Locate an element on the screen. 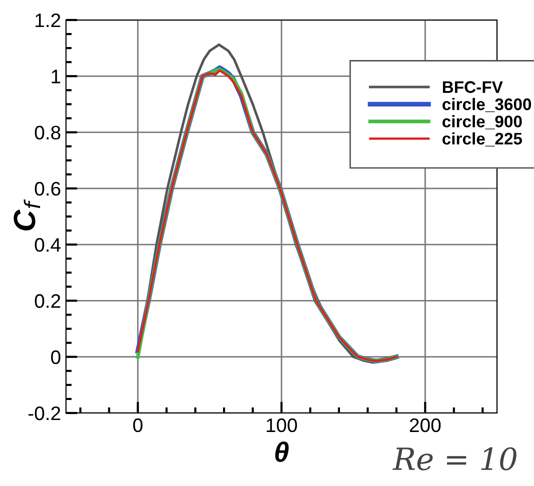 This screenshot has height=486, width=534. legend-label: circle_900 is located at coordinates (482, 122).